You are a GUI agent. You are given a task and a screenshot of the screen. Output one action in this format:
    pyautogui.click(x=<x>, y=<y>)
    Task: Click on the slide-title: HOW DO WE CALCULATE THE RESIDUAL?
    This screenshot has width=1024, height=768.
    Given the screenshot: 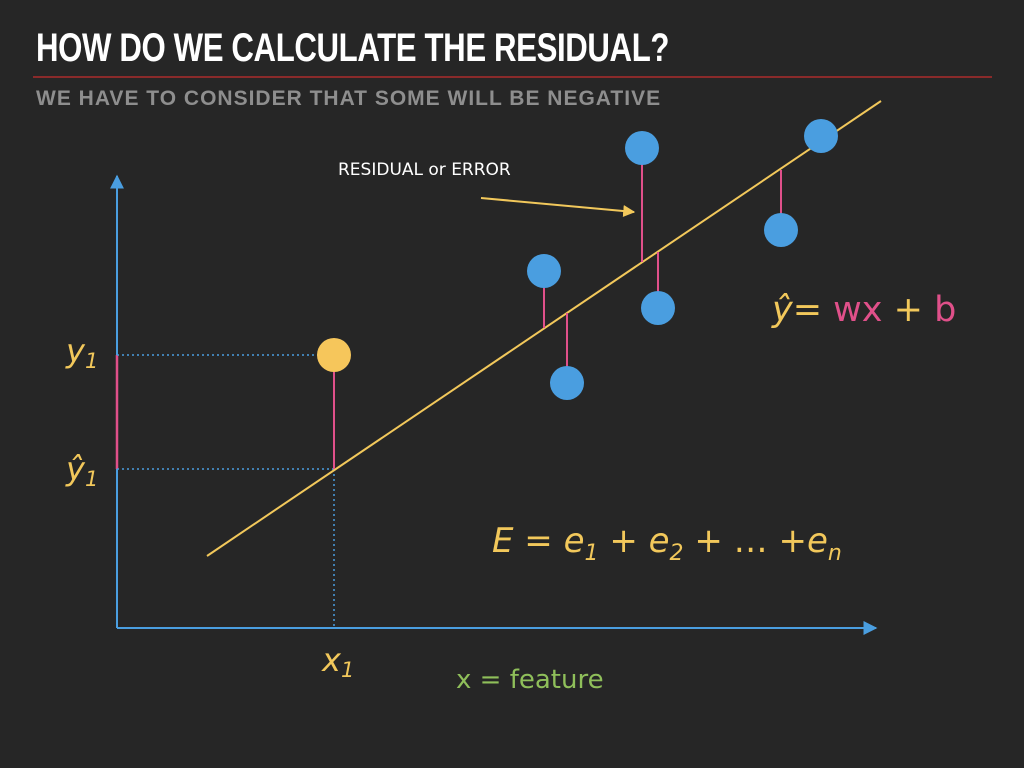 What is the action you would take?
    pyautogui.click(x=353, y=48)
    